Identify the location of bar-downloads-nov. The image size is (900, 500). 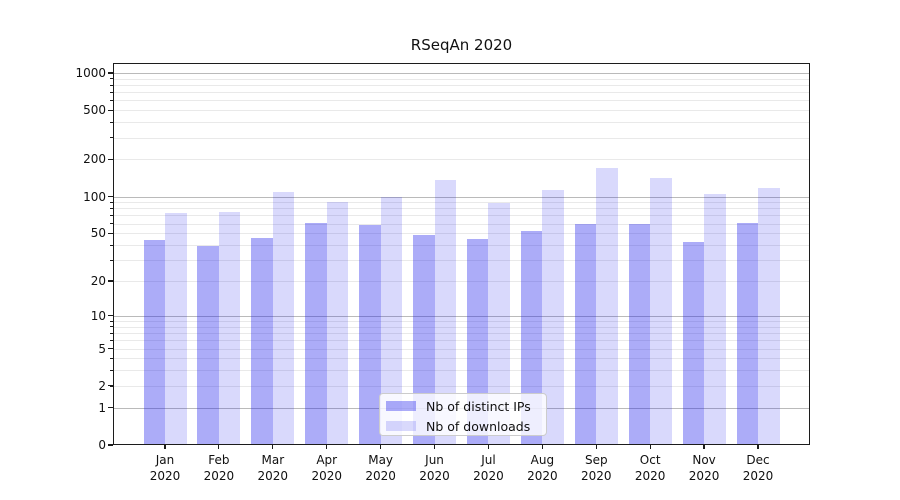
(715, 319).